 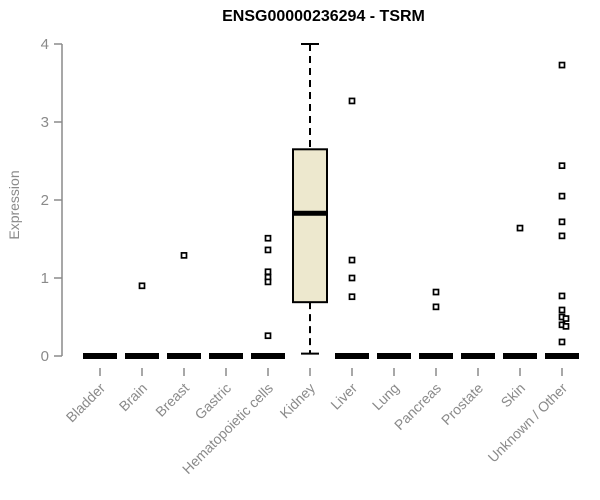 What do you see at coordinates (133, 397) in the screenshot?
I see `x-tick-label: Brain` at bounding box center [133, 397].